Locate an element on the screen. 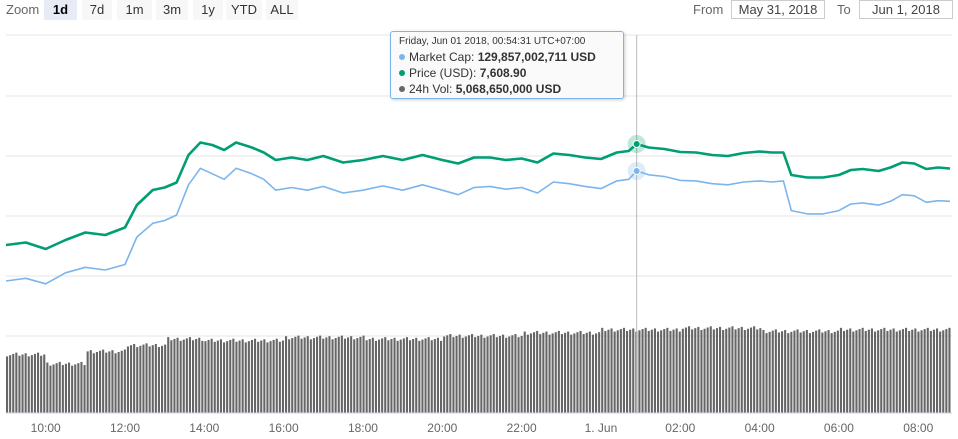 Image resolution: width=958 pixels, height=439 pixels. tooltip-value: 5,068,650,000 USD is located at coordinates (508, 89).